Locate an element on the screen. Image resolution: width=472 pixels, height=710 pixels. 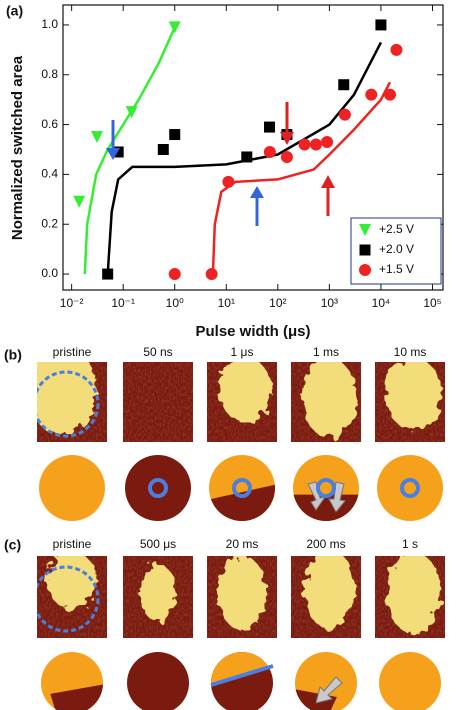
y-tick-label: 0.4 is located at coordinates (49, 174).